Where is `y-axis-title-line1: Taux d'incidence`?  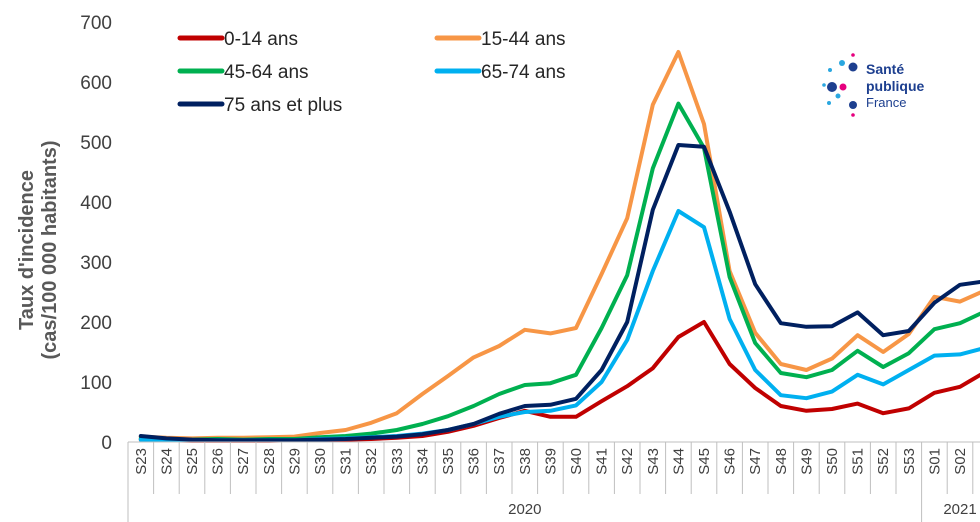 y-axis-title-line1: Taux d'incidence is located at coordinates (27, 250).